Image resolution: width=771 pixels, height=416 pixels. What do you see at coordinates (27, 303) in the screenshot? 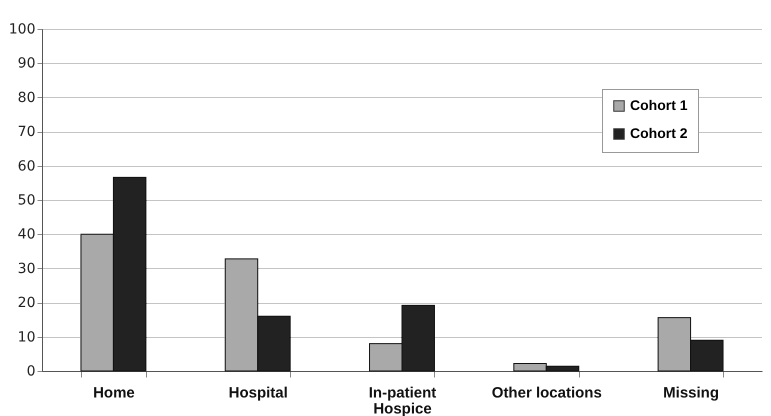
I see `y-tick-label: 20` at bounding box center [27, 303].